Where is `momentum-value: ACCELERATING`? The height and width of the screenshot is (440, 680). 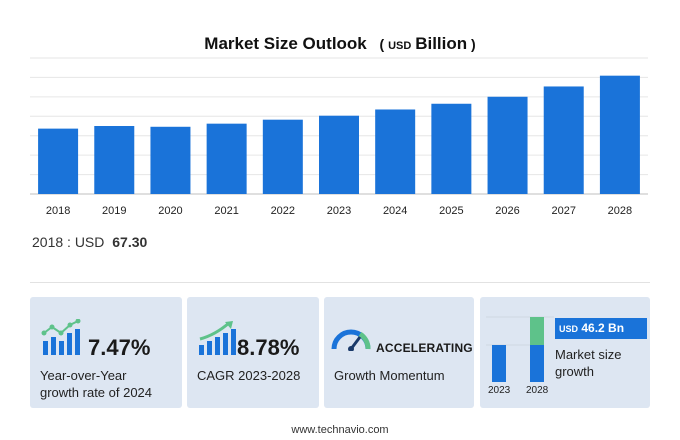 momentum-value: ACCELERATING is located at coordinates (424, 348).